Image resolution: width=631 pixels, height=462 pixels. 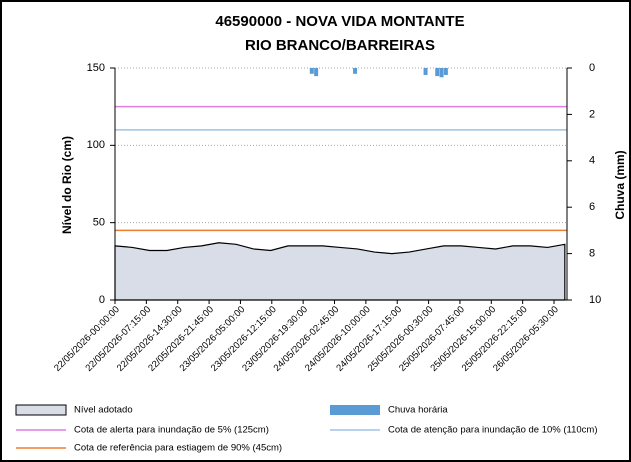 I want to click on y2-axis-title: Chuva (mm), so click(x=620, y=184).